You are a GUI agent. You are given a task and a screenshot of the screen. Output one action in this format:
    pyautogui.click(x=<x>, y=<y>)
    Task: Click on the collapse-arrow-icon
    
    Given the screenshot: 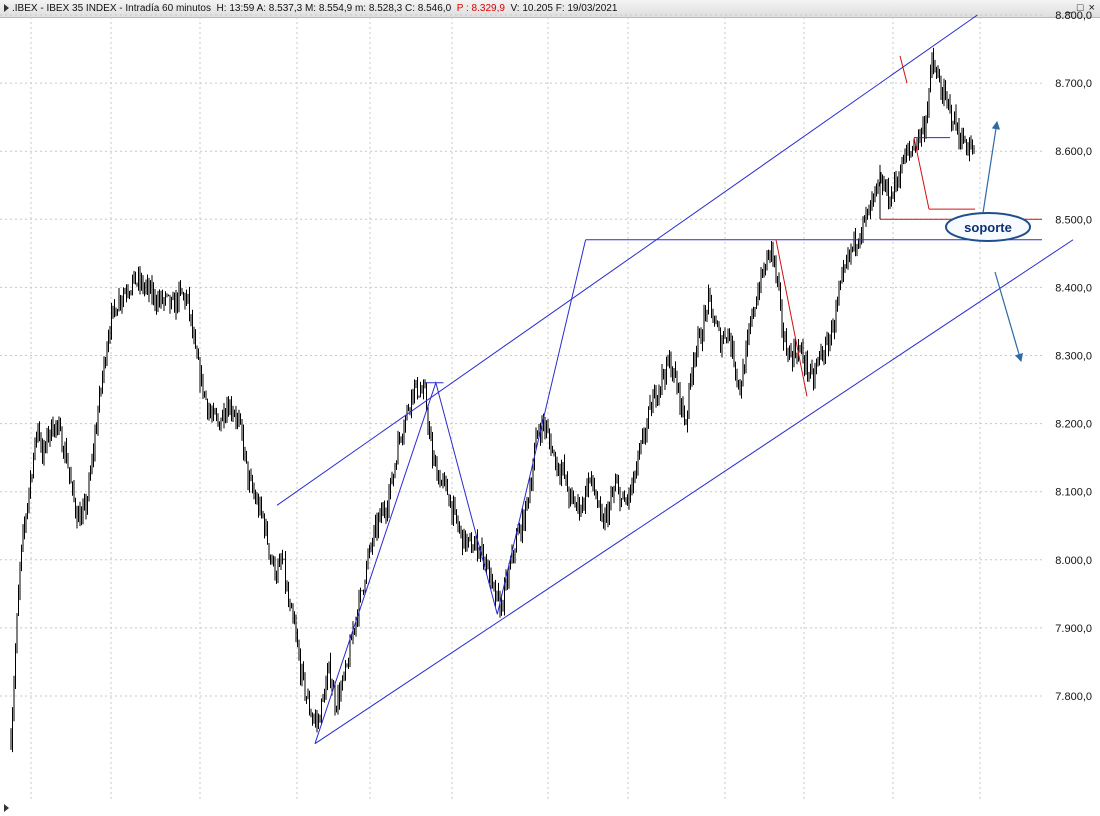 What is the action you would take?
    pyautogui.click(x=6, y=8)
    